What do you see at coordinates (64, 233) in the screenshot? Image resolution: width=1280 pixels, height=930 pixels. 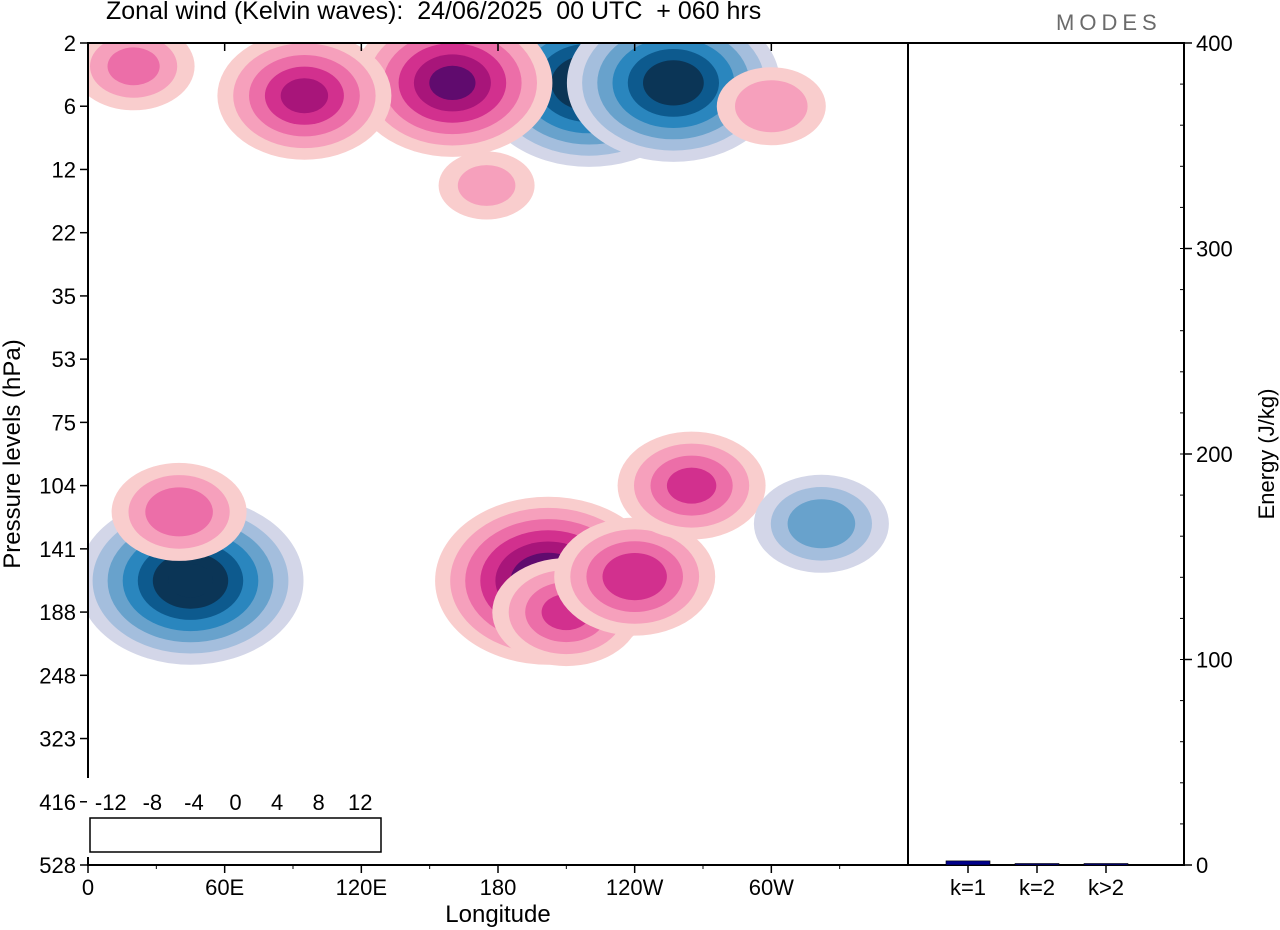 I see `y-tick-label: 22` at bounding box center [64, 233].